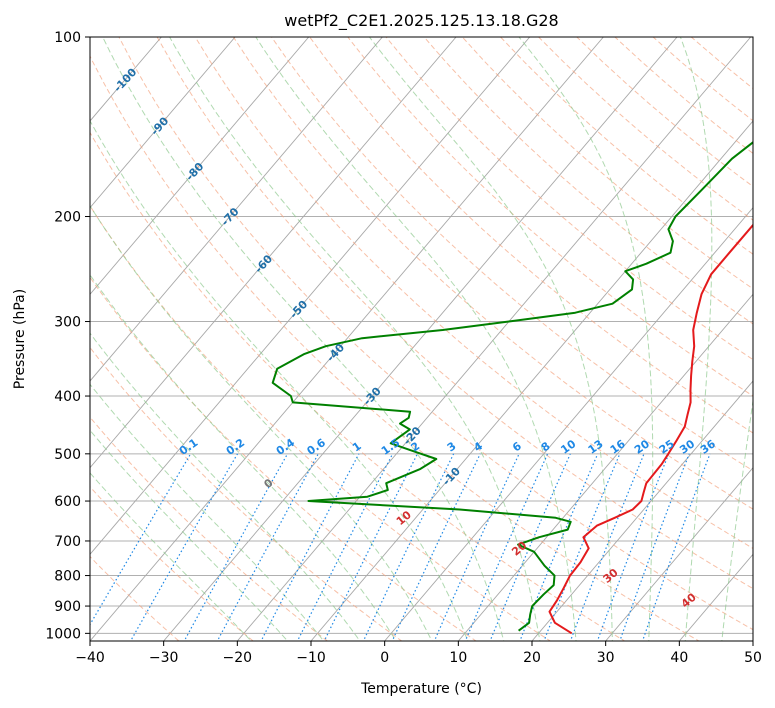 Image resolution: width=775 pixels, height=708 pixels. I want to click on x-tick-label: −10, so click(311, 658).